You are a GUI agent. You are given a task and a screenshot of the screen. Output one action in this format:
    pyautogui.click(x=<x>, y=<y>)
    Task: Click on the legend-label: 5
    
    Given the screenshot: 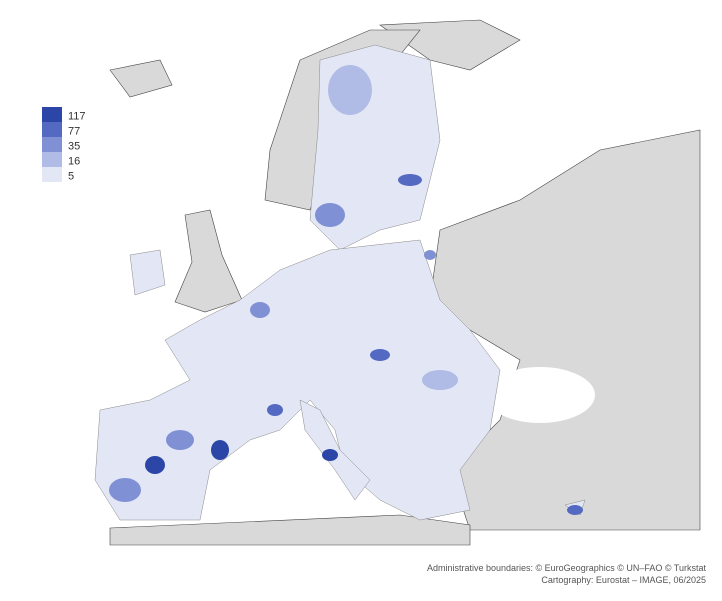 What is the action you would take?
    pyautogui.click(x=71, y=176)
    